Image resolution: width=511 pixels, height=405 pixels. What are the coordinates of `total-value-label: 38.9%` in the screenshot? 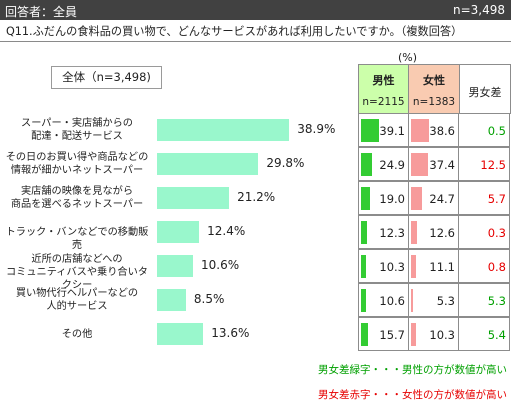 It's located at (316, 129).